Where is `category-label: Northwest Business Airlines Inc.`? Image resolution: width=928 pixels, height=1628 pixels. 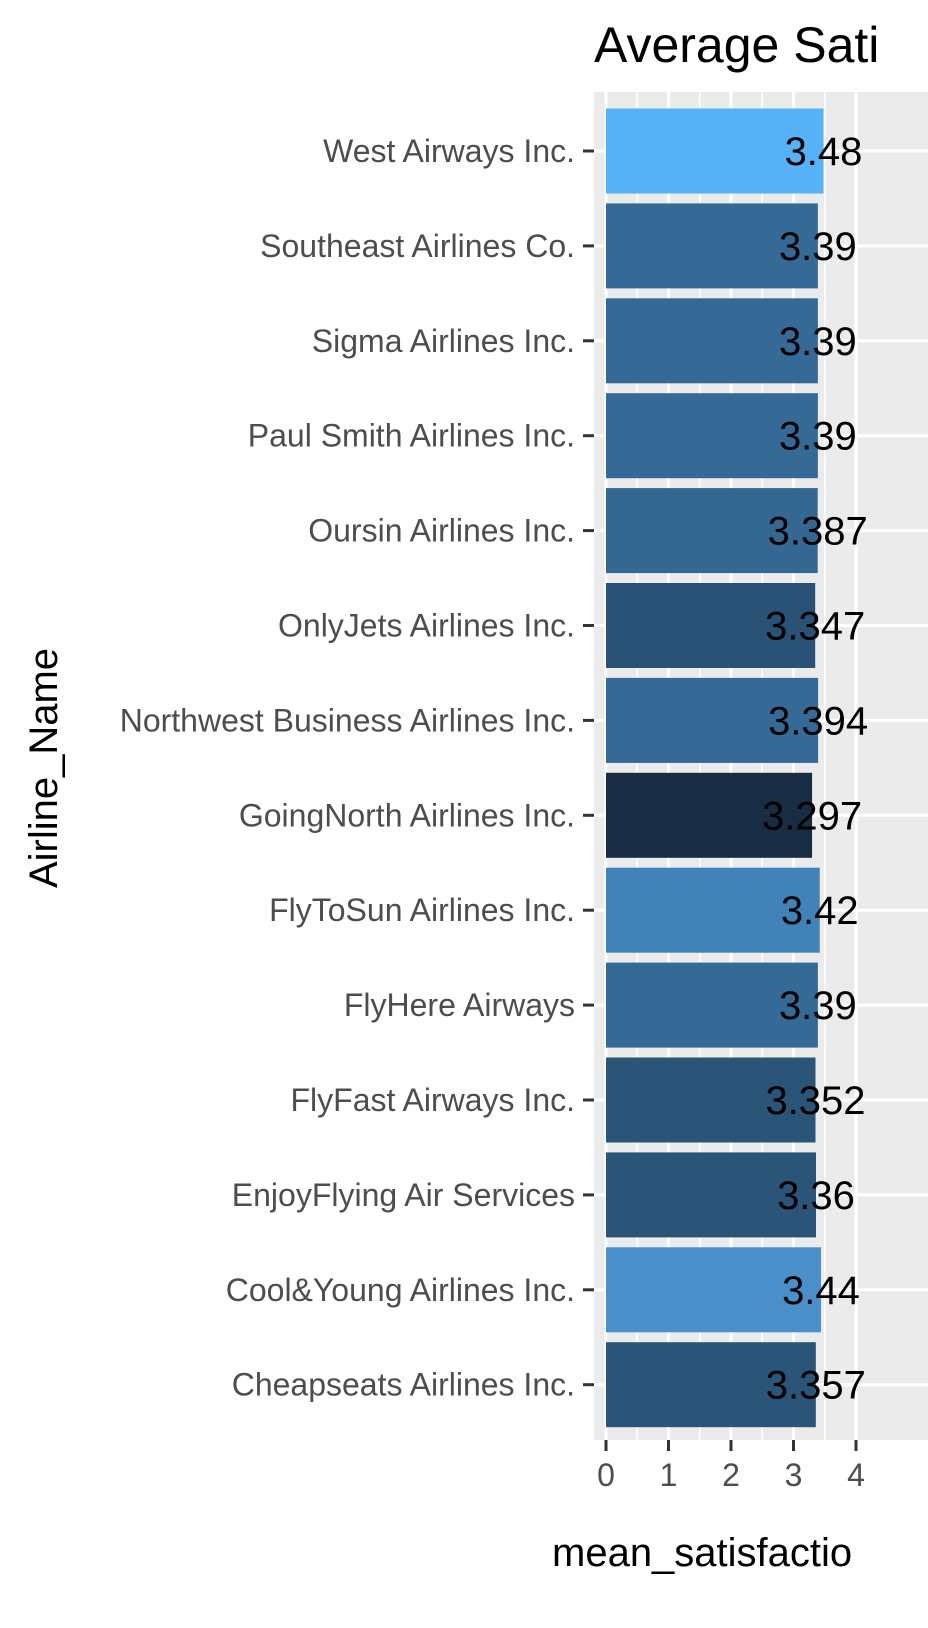
category-label: Northwest Business Airlines Inc. is located at coordinates (347, 720).